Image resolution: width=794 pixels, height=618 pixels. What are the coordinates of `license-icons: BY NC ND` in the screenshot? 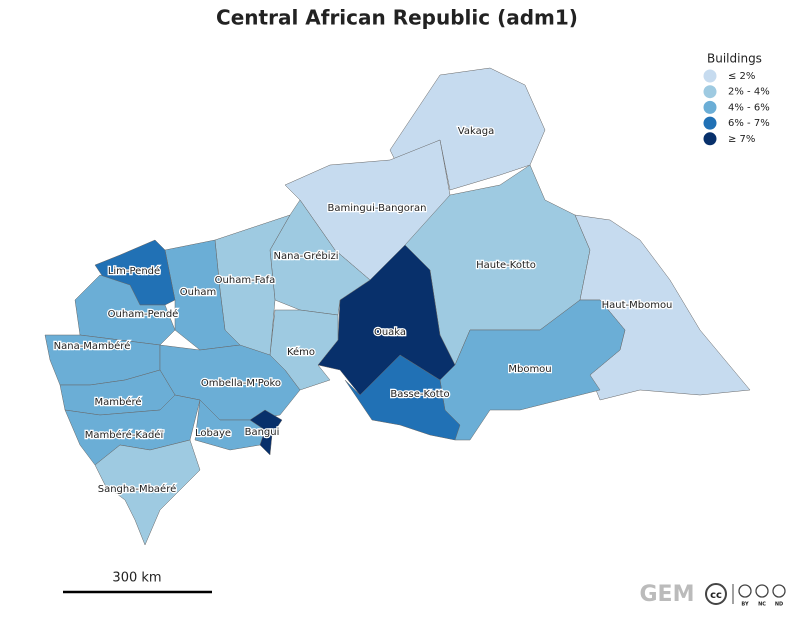 It's located at (759, 596).